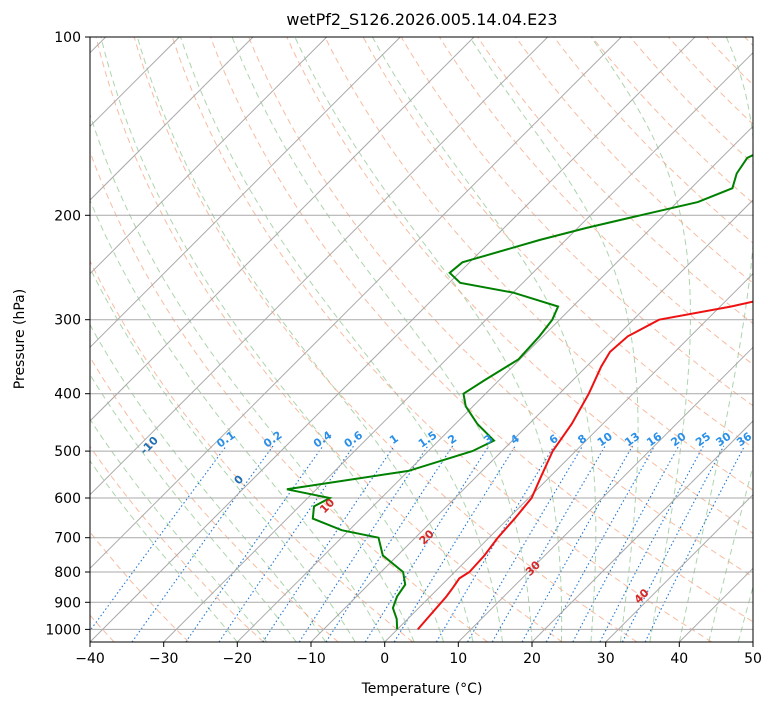 This screenshot has width=775, height=708. I want to click on x-tick-label: 20, so click(532, 659).